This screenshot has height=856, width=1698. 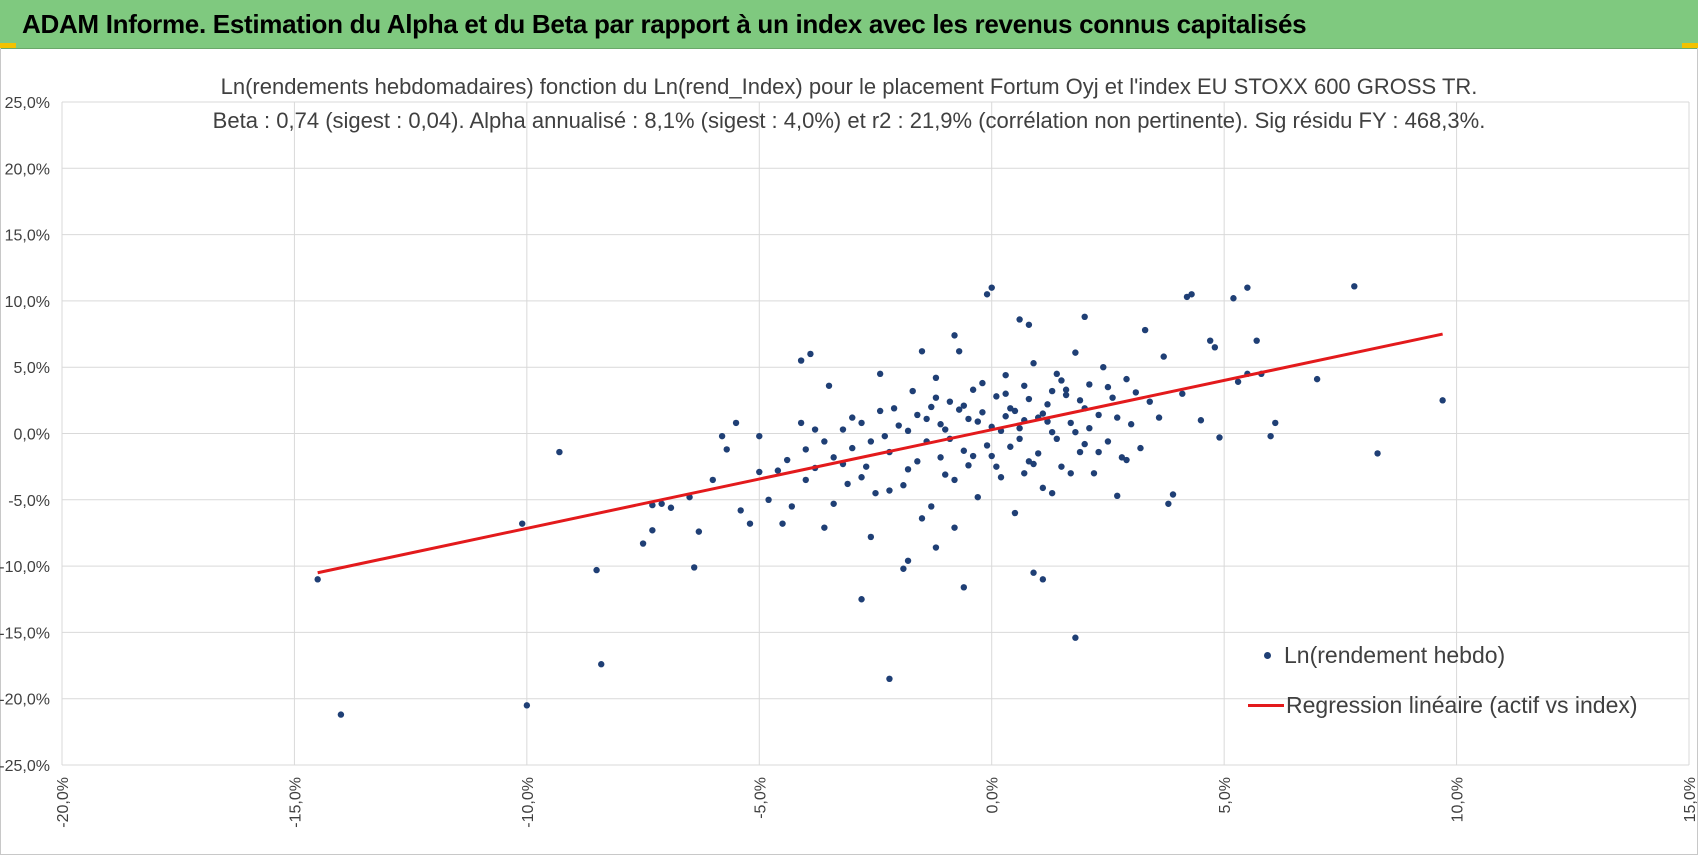 What do you see at coordinates (1690, 799) in the screenshot?
I see `x-tick-label: 15,0%` at bounding box center [1690, 799].